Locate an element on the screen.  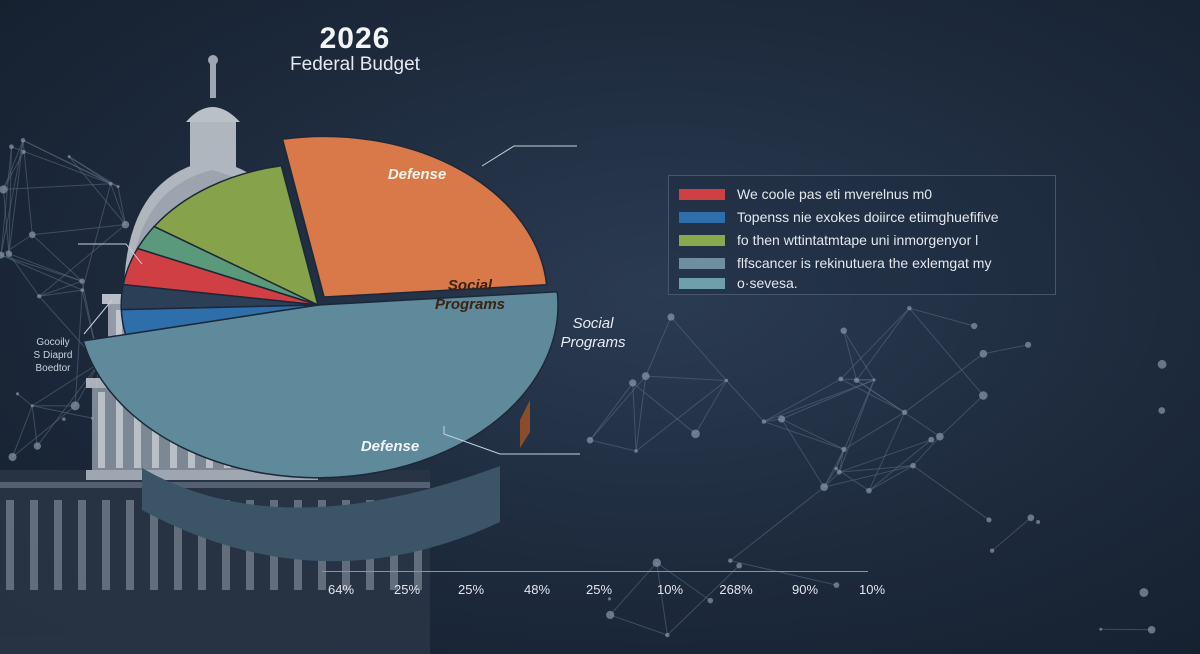
leader-line-top is located at coordinates (529, 156).